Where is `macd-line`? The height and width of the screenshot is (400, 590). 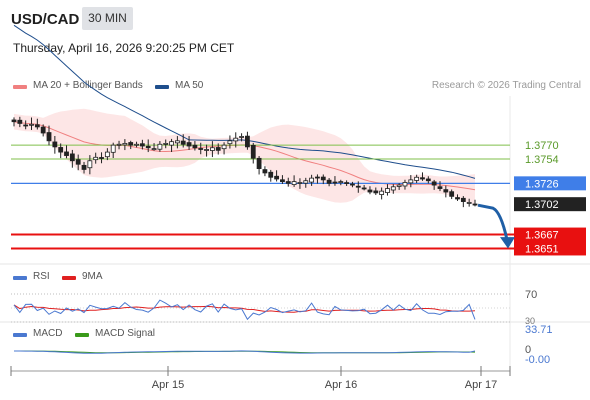 macd-line is located at coordinates (245, 352).